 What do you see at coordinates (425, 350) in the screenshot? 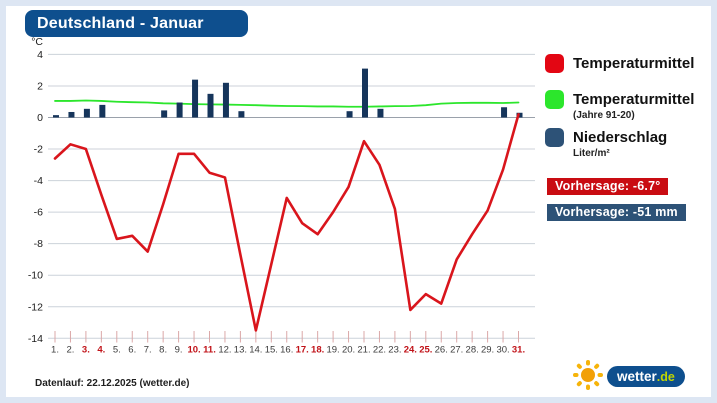
I see `svg-text: 25.` at bounding box center [425, 350].